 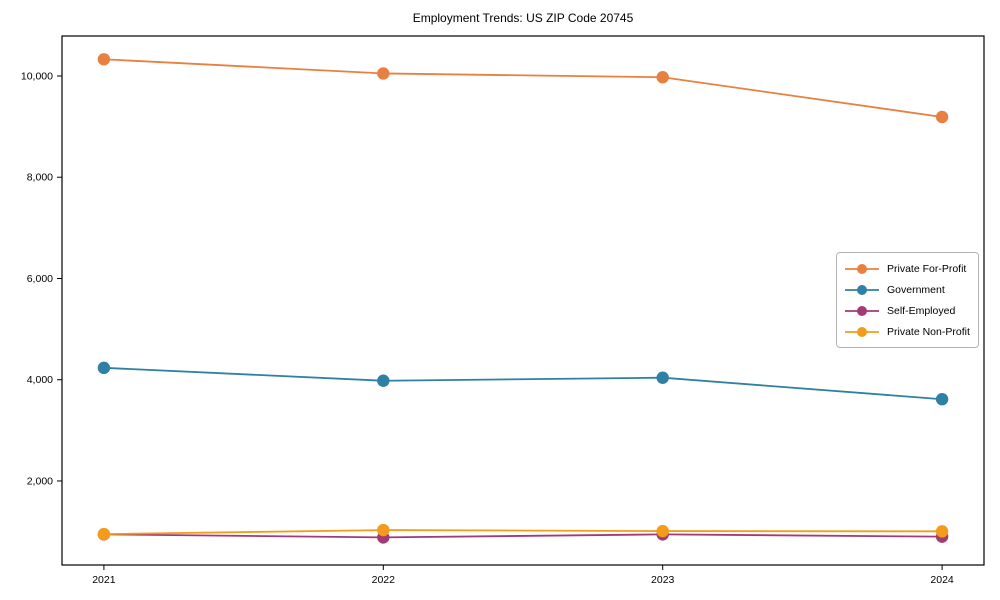 What do you see at coordinates (663, 580) in the screenshot?
I see `x-tick-label: 2023` at bounding box center [663, 580].